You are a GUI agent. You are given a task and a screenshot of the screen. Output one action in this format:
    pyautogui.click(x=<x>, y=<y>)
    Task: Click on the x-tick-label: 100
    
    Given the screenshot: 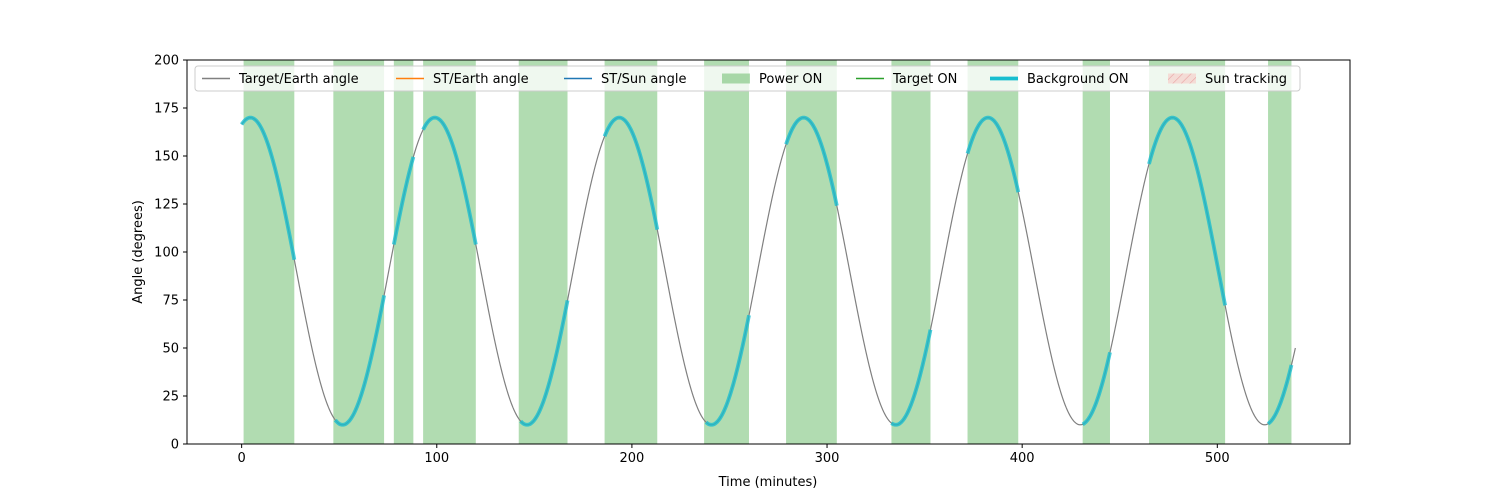 What is the action you would take?
    pyautogui.click(x=436, y=458)
    